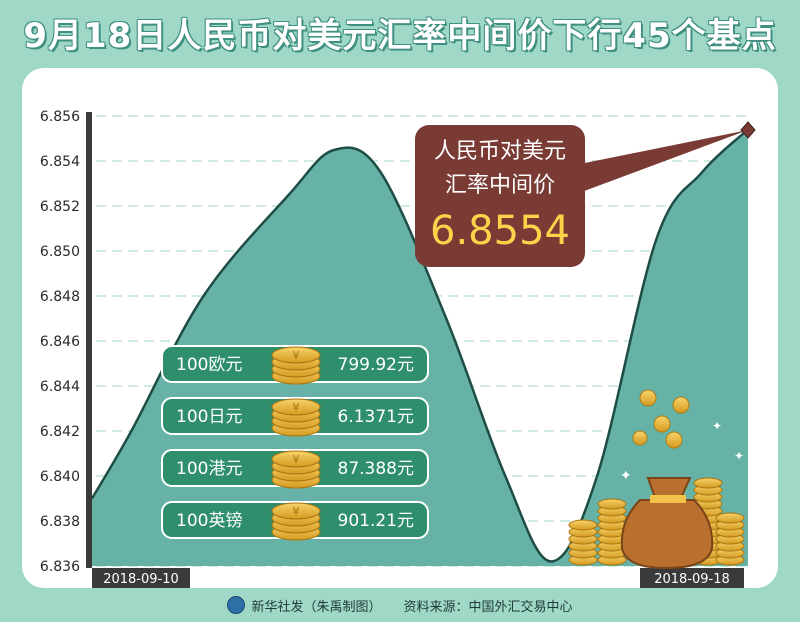 The width and height of the screenshot is (800, 622). What do you see at coordinates (60, 117) in the screenshot?
I see `y-tick-label: 6.856` at bounding box center [60, 117].